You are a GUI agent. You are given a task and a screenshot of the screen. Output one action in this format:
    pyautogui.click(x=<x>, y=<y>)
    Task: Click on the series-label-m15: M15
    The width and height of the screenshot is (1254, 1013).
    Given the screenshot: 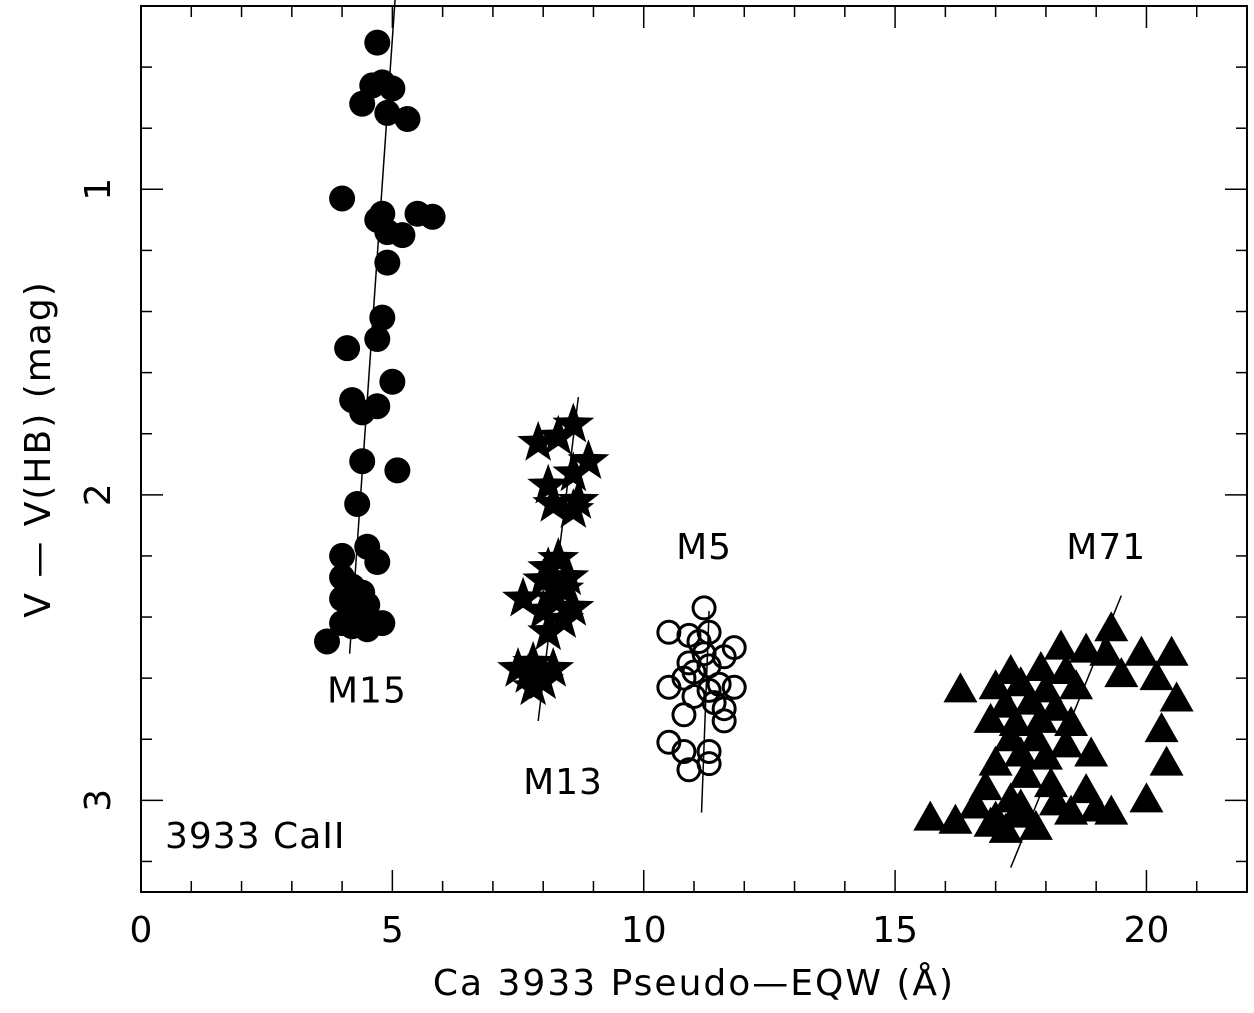 What is the action you would take?
    pyautogui.click(x=367, y=691)
    